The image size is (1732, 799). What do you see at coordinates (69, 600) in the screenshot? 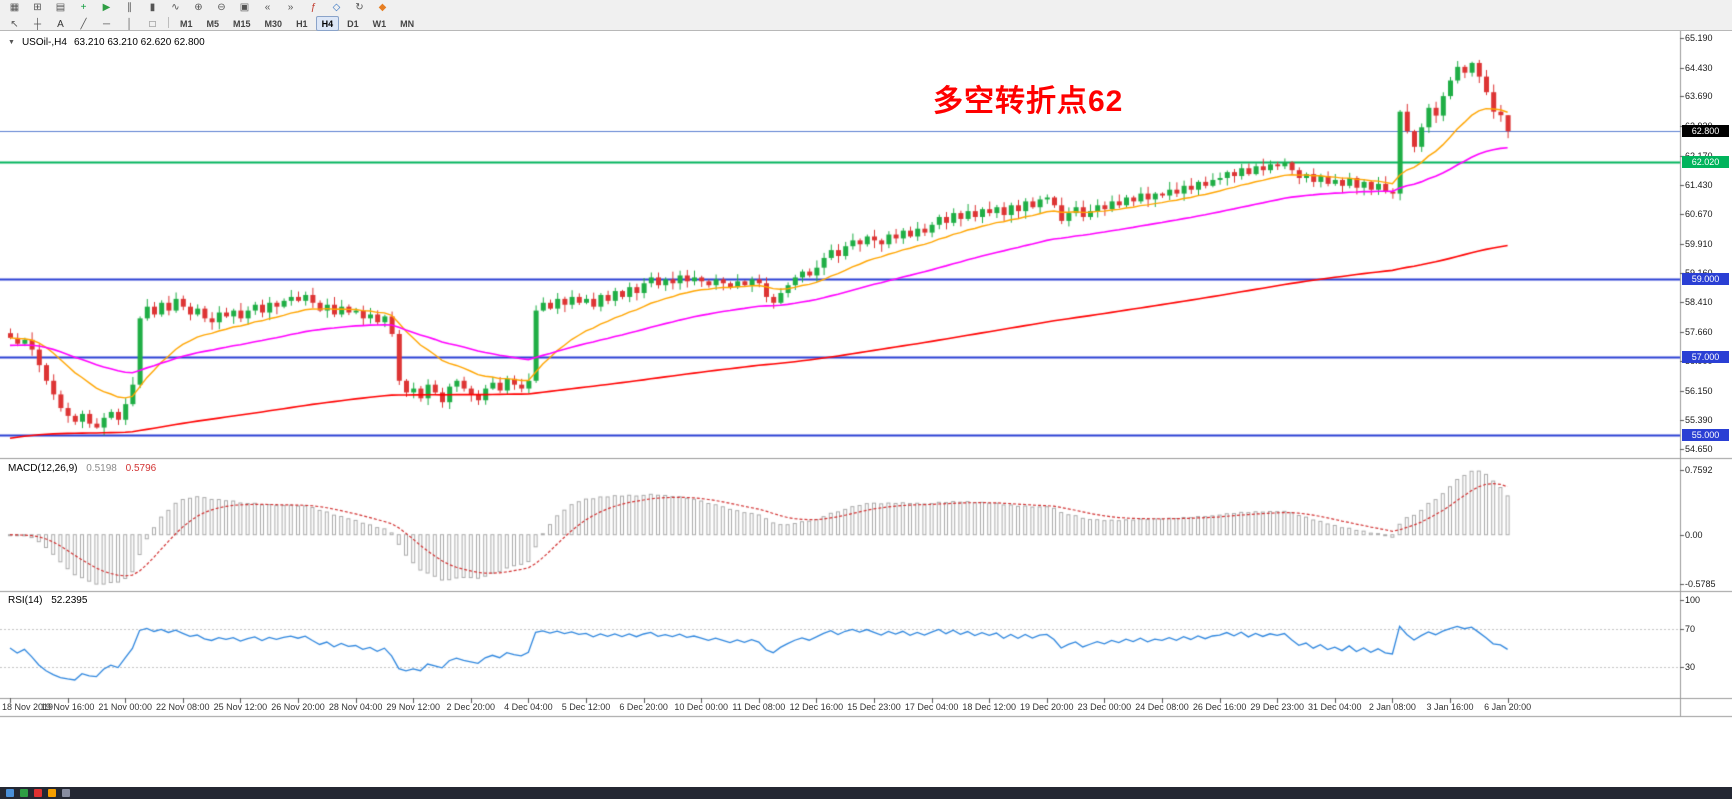
I see `rsi-value: 52.2395` at bounding box center [69, 600].